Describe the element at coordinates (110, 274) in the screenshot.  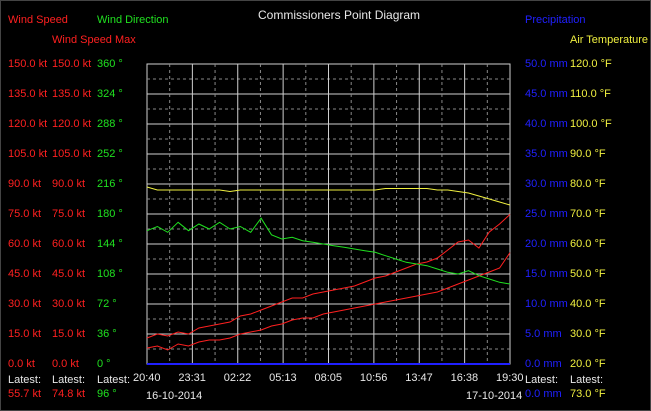
I see `wind-direction-tick-label: 108 °` at that location.